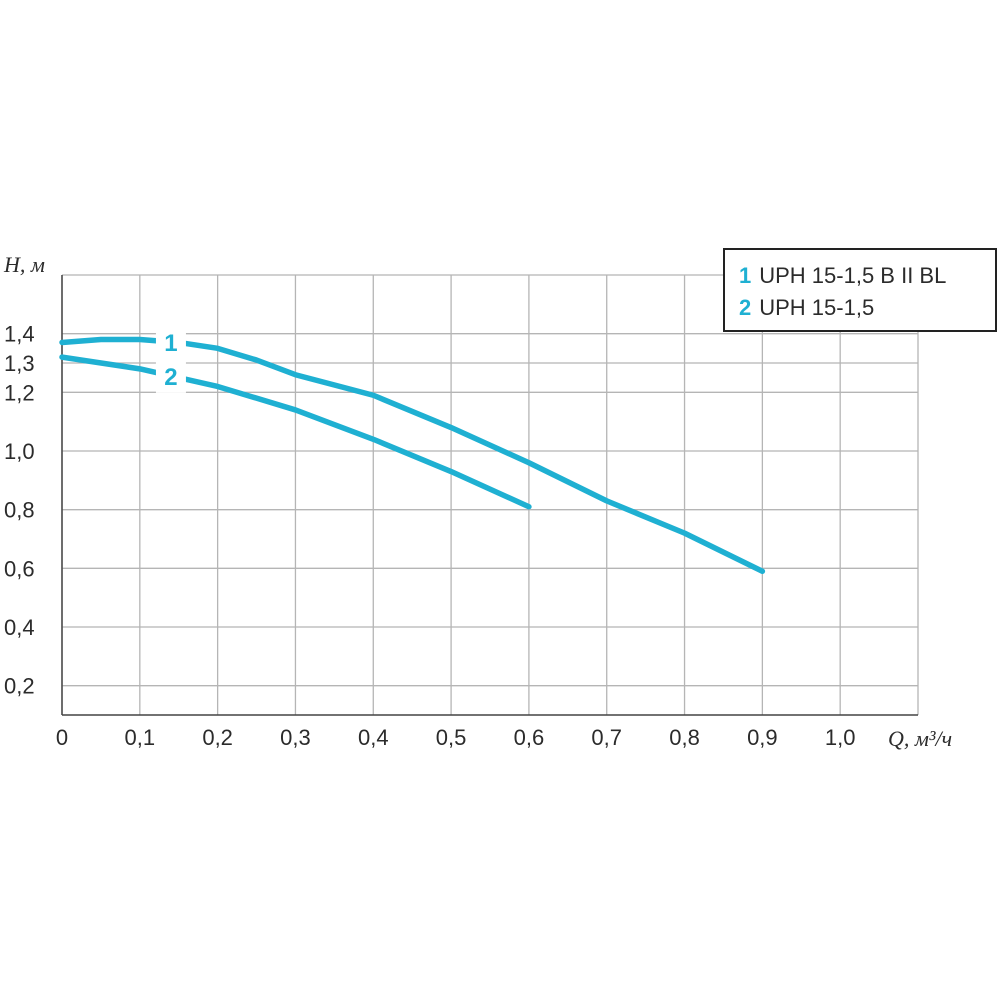  I want to click on x-tick-label: 0,9, so click(762, 737).